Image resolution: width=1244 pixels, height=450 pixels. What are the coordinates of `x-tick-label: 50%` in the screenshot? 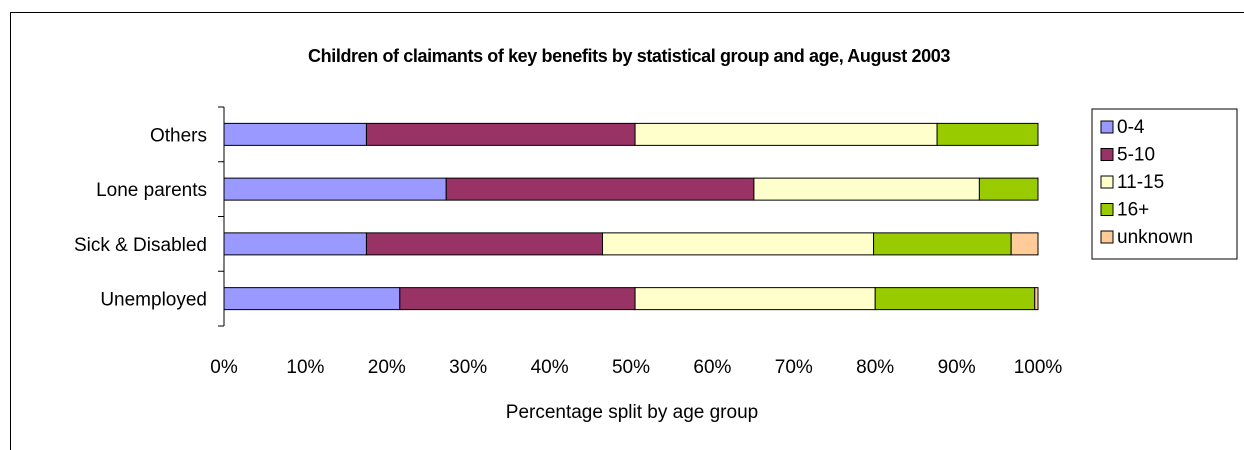 It's located at (631, 367).